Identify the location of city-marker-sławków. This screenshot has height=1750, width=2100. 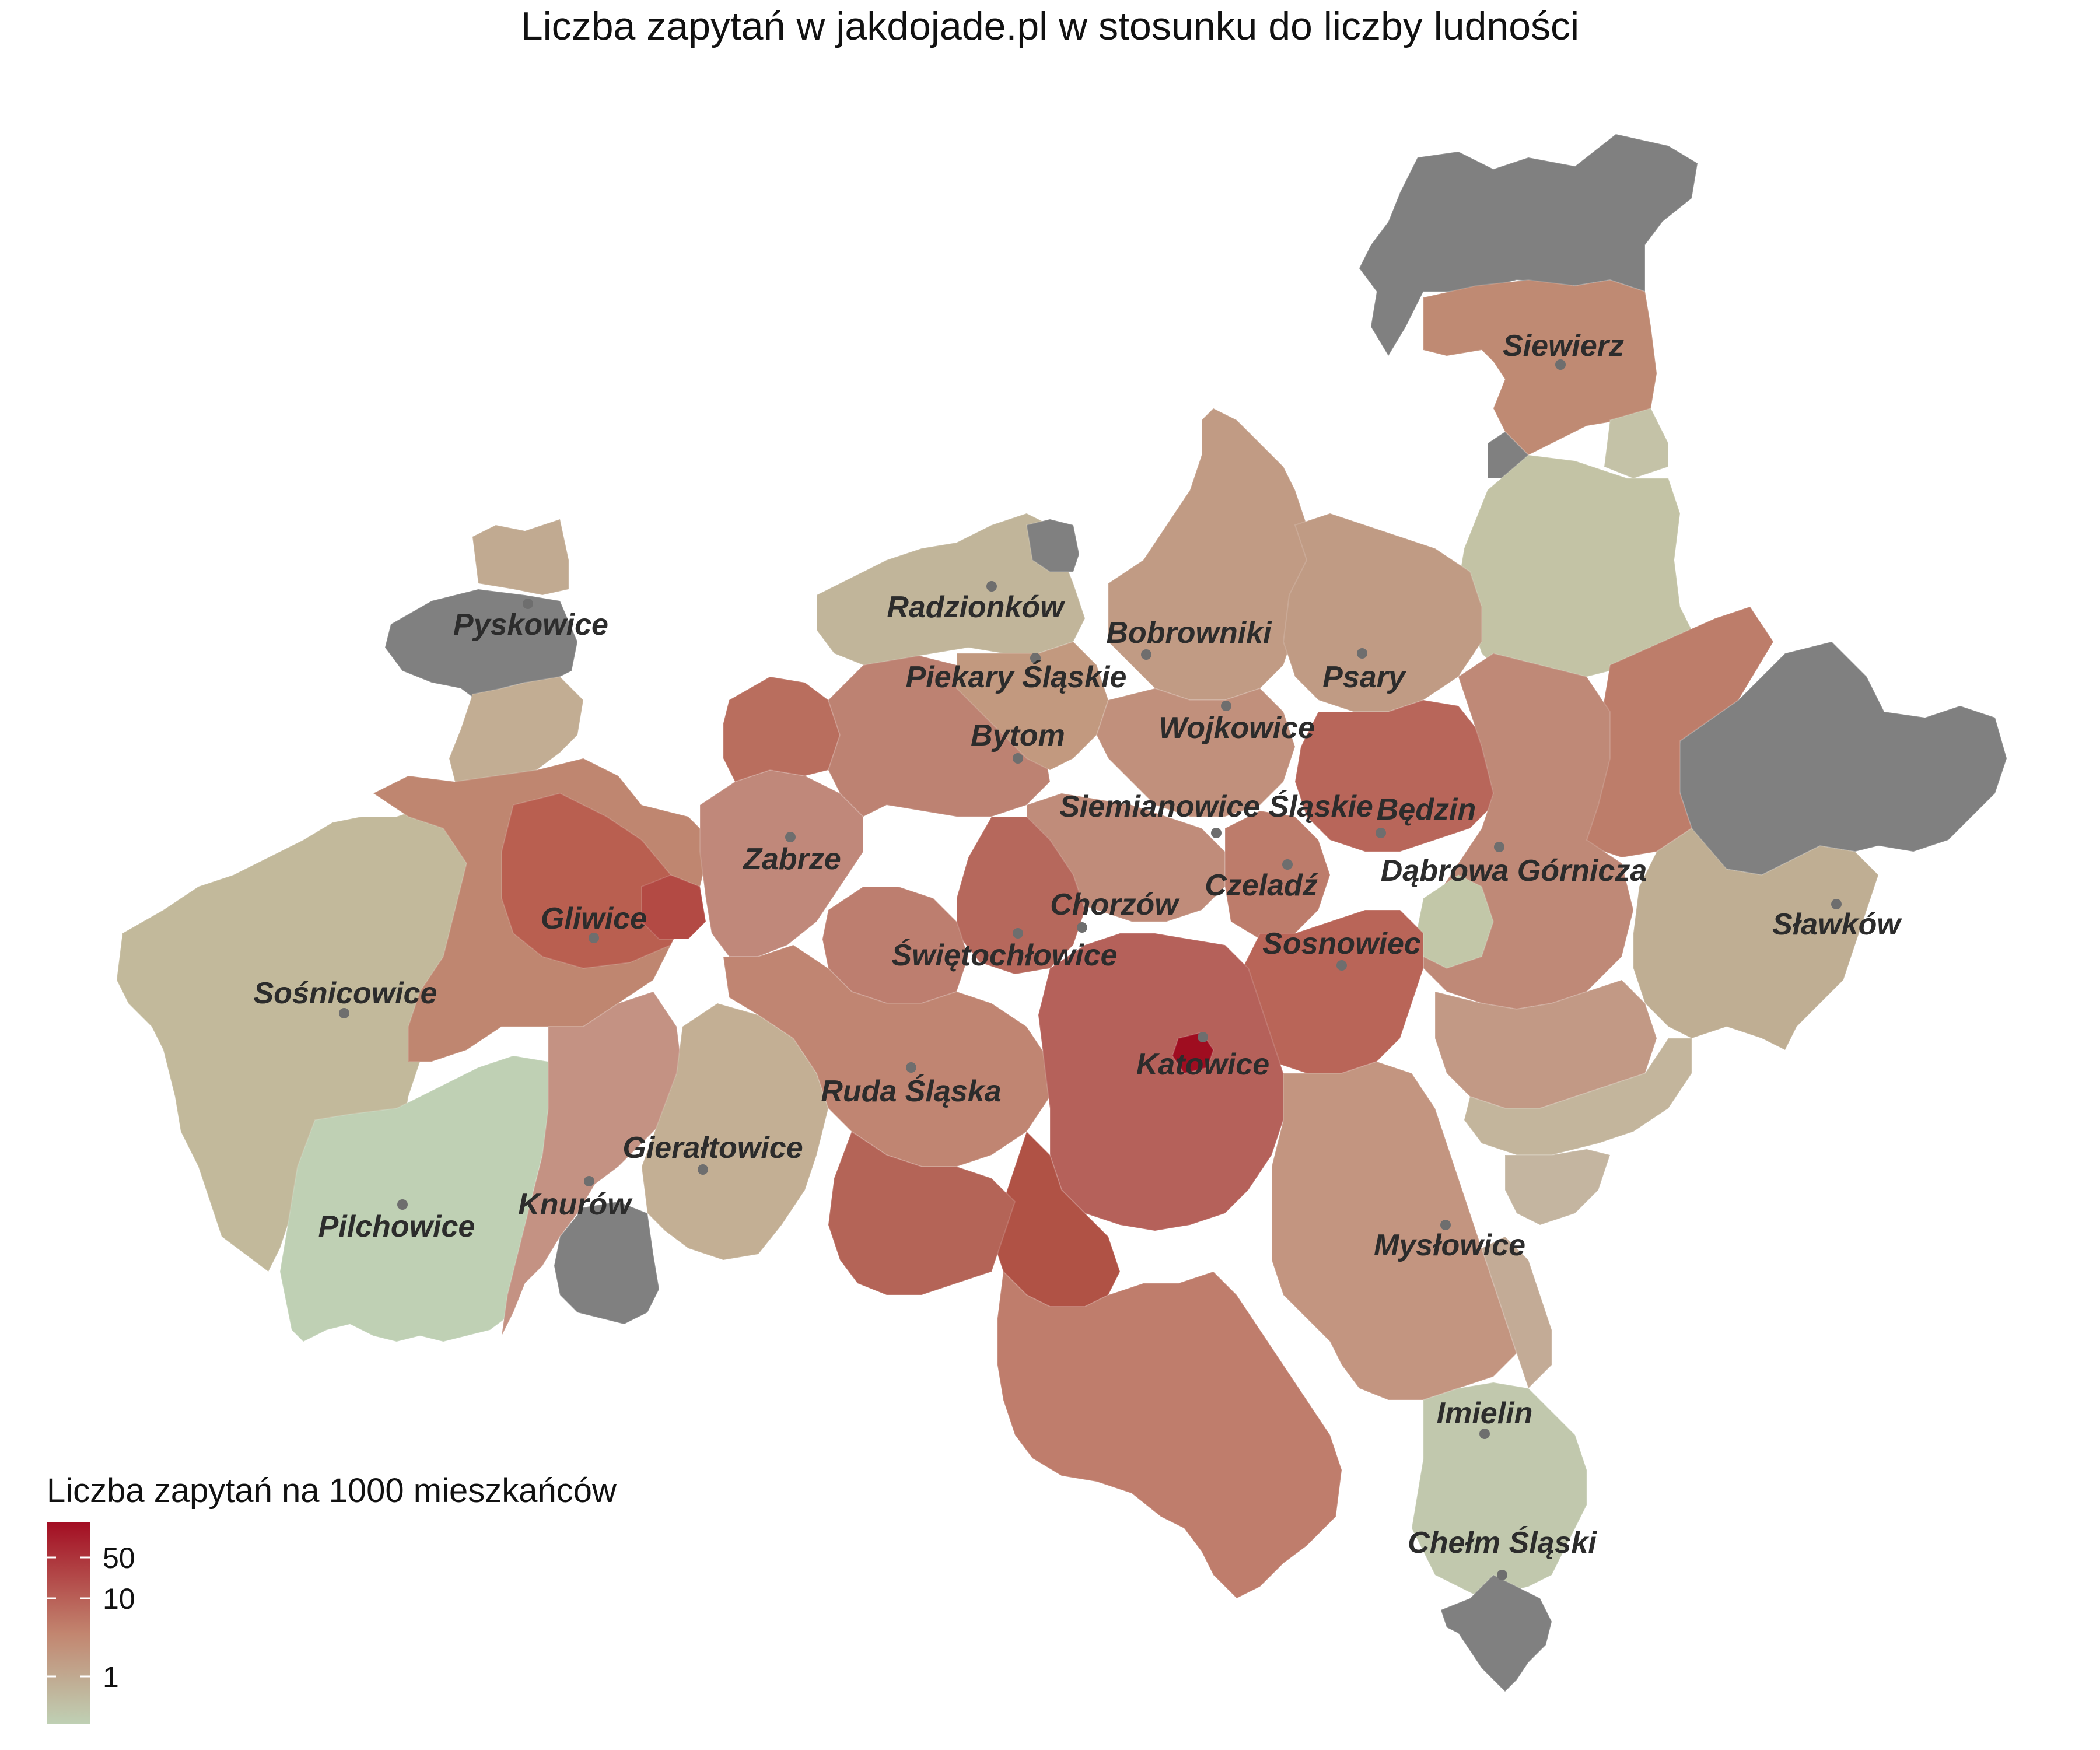
(1836, 904).